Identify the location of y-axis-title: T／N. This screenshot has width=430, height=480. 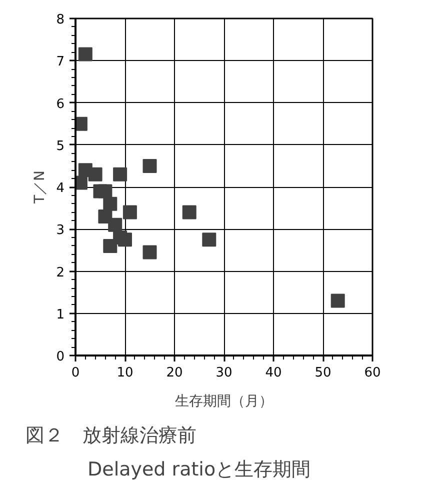
(40, 187).